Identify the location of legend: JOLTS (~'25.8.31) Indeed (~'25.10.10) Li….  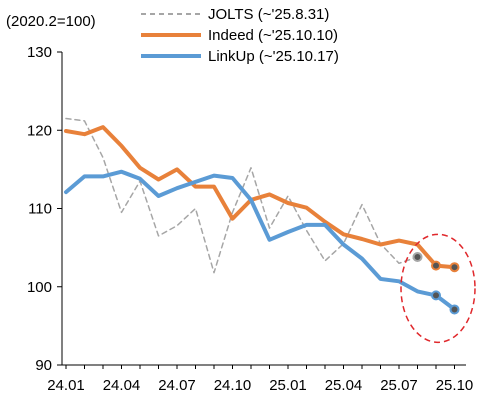
(240, 35).